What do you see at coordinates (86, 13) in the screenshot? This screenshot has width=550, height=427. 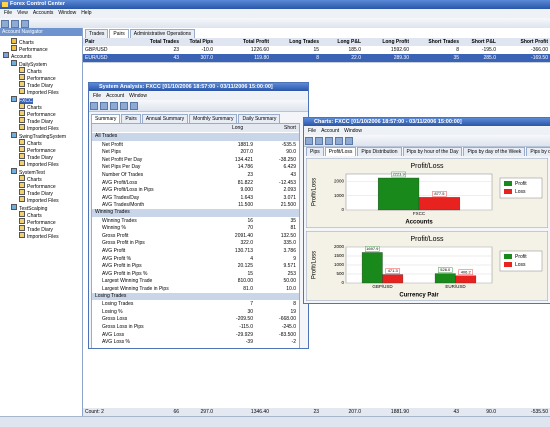 I see `menu-item: Help` at bounding box center [86, 13].